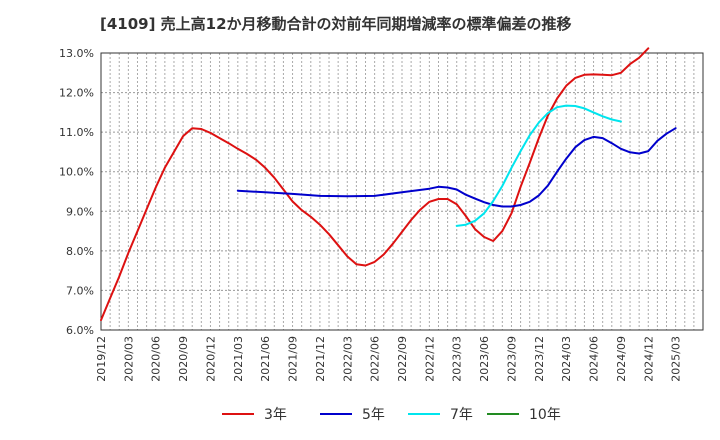 Image resolution: width=720 pixels, height=440 pixels. What do you see at coordinates (648, 359) in the screenshot?
I see `x-tick-label: 2024/12` at bounding box center [648, 359].